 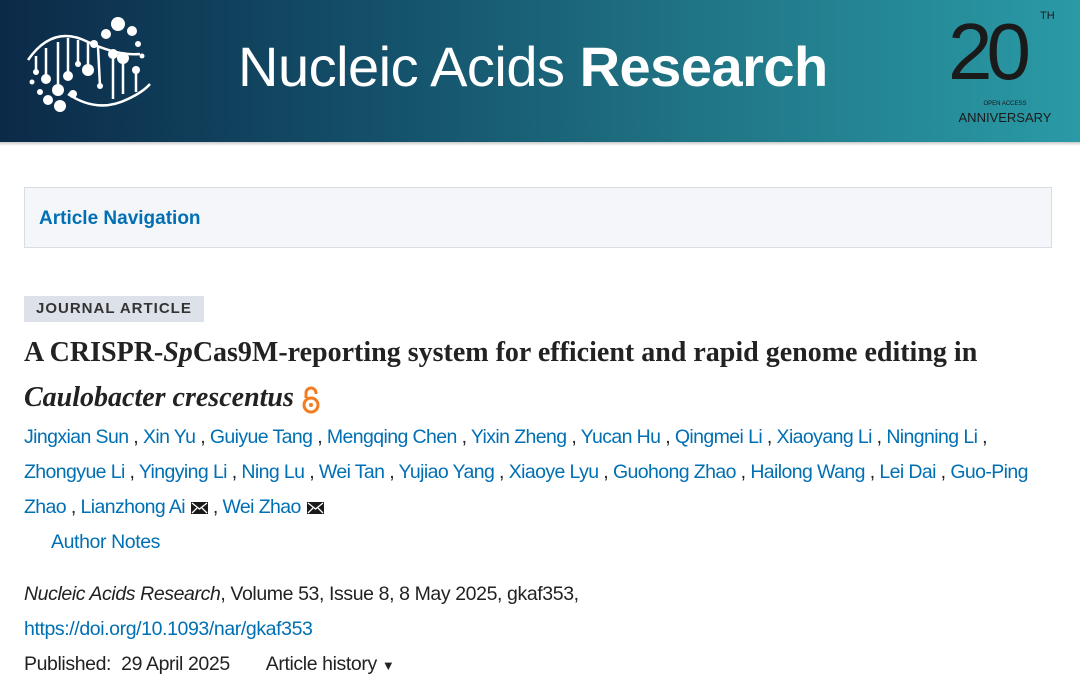 What do you see at coordinates (989, 51) in the screenshot?
I see `anniversary-number: 20` at bounding box center [989, 51].